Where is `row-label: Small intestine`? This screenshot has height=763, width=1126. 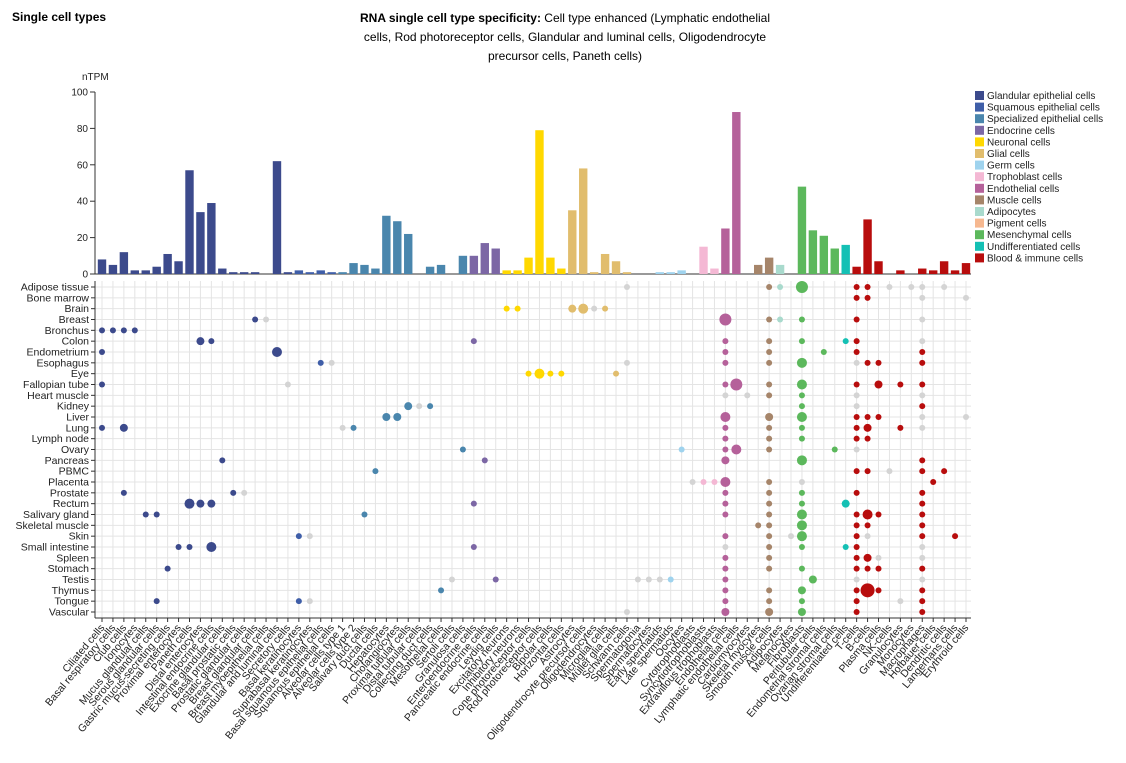
row-label: Small intestine is located at coordinates (55, 548).